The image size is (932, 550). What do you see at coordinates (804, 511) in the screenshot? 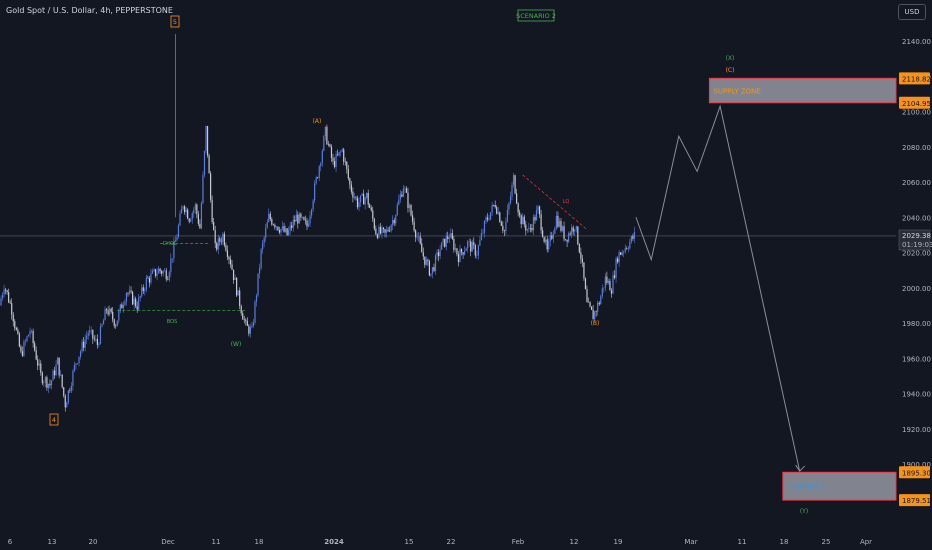
I see `wave-annotation: (Y)` at bounding box center [804, 511].